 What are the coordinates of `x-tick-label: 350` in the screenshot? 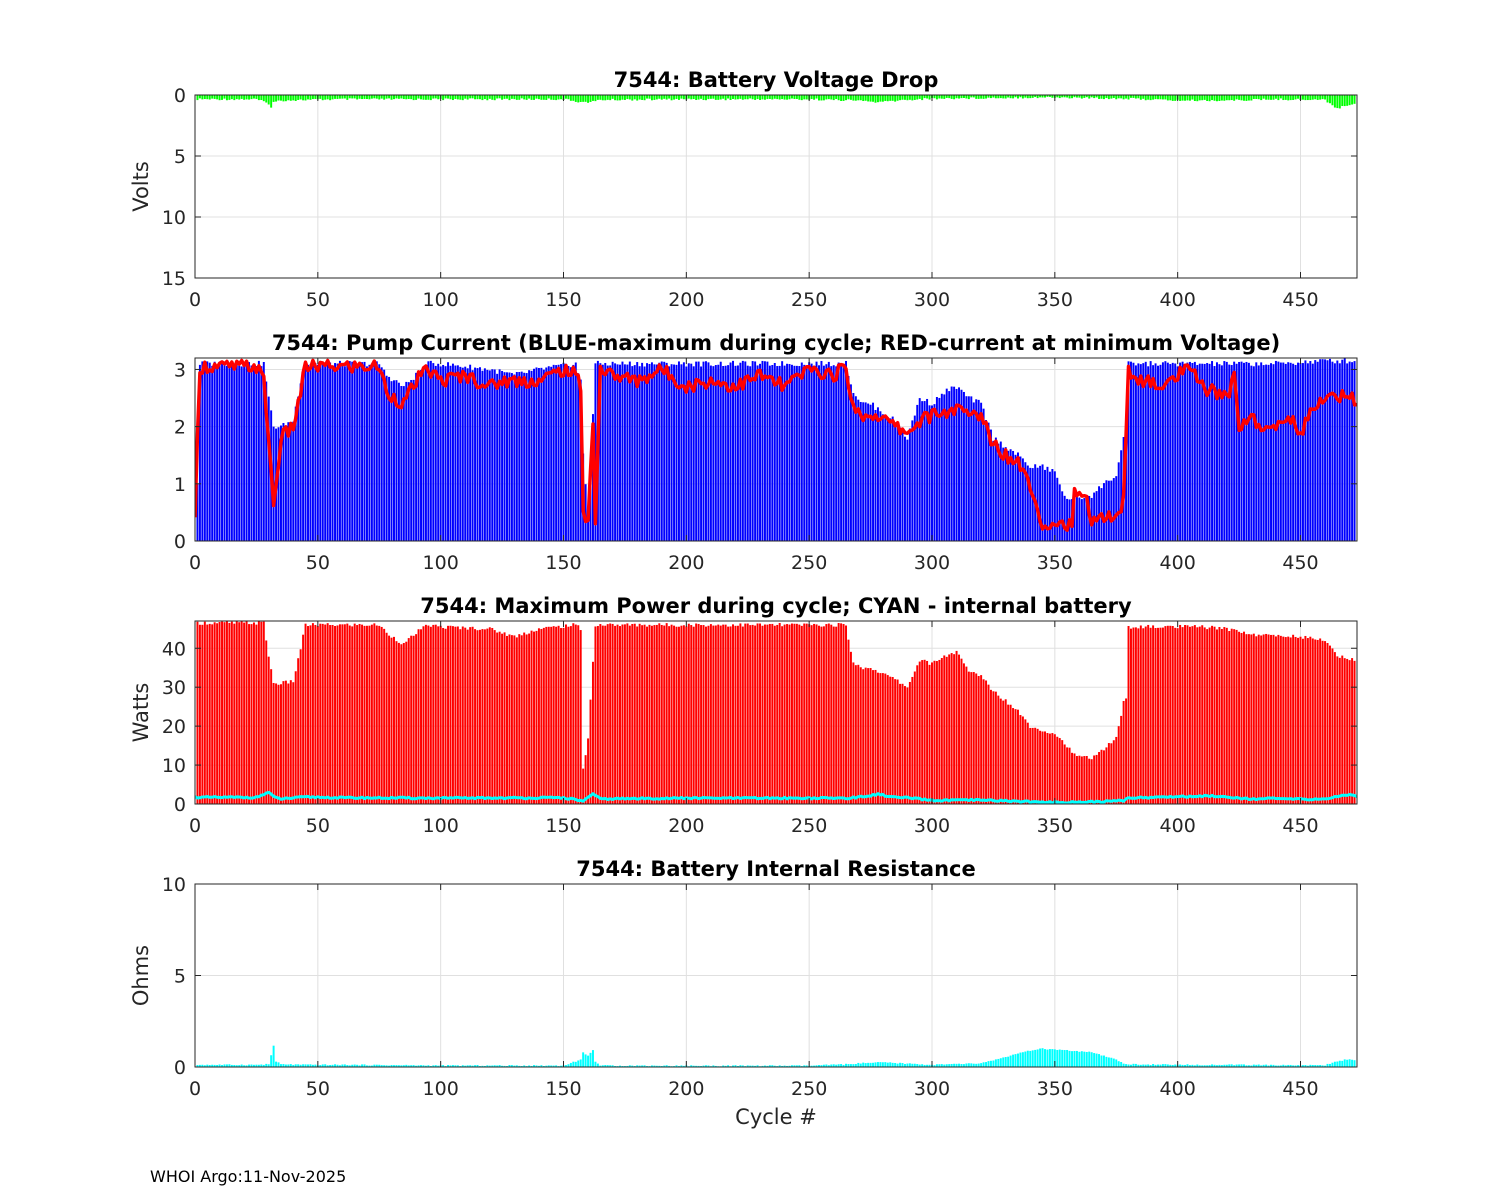 It's located at (1055, 300).